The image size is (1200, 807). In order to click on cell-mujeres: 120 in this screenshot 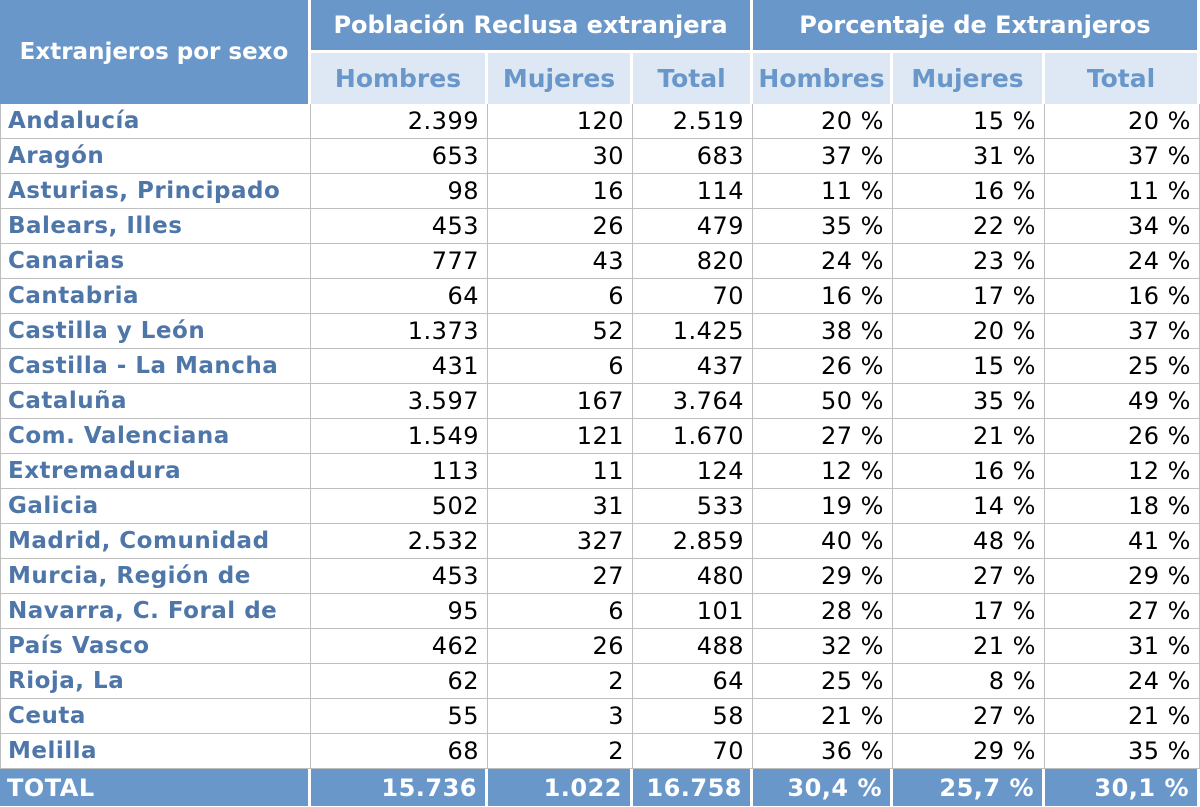, I will do `click(560, 121)`.